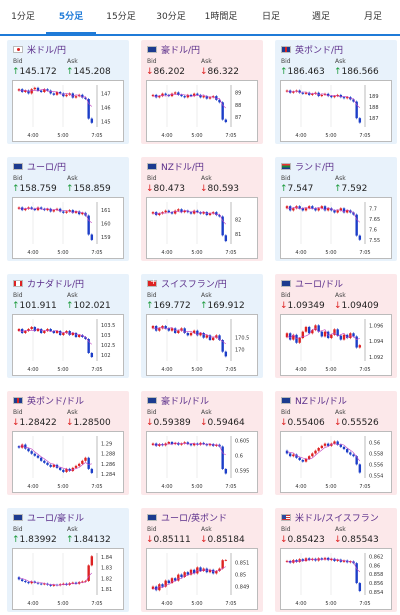  What do you see at coordinates (185, 402) in the screenshot?
I see `pair-name: 豪ドル/ドル` at bounding box center [185, 402].